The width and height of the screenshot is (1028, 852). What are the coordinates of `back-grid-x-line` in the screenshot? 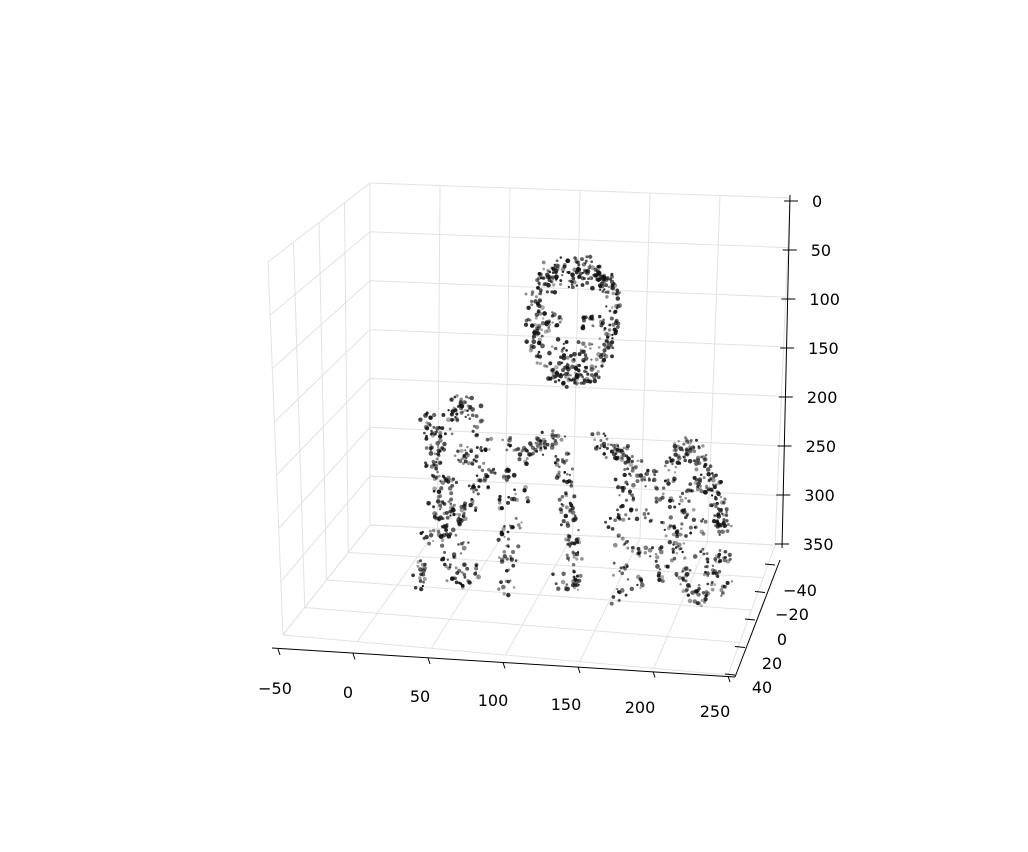 It's located at (714, 368).